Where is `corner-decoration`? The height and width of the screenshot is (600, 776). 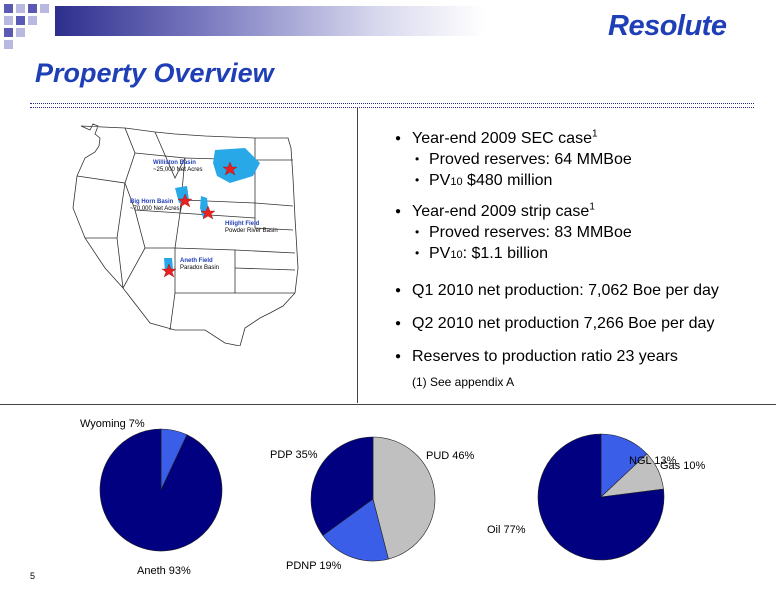
corner-decoration is located at coordinates (35, 26).